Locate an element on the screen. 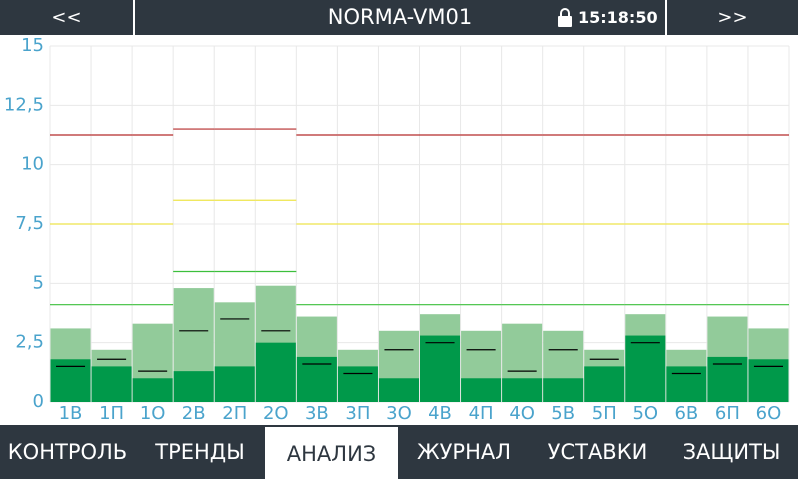 This screenshot has width=798, height=481. y-tick-label: 2,5 is located at coordinates (29, 342).